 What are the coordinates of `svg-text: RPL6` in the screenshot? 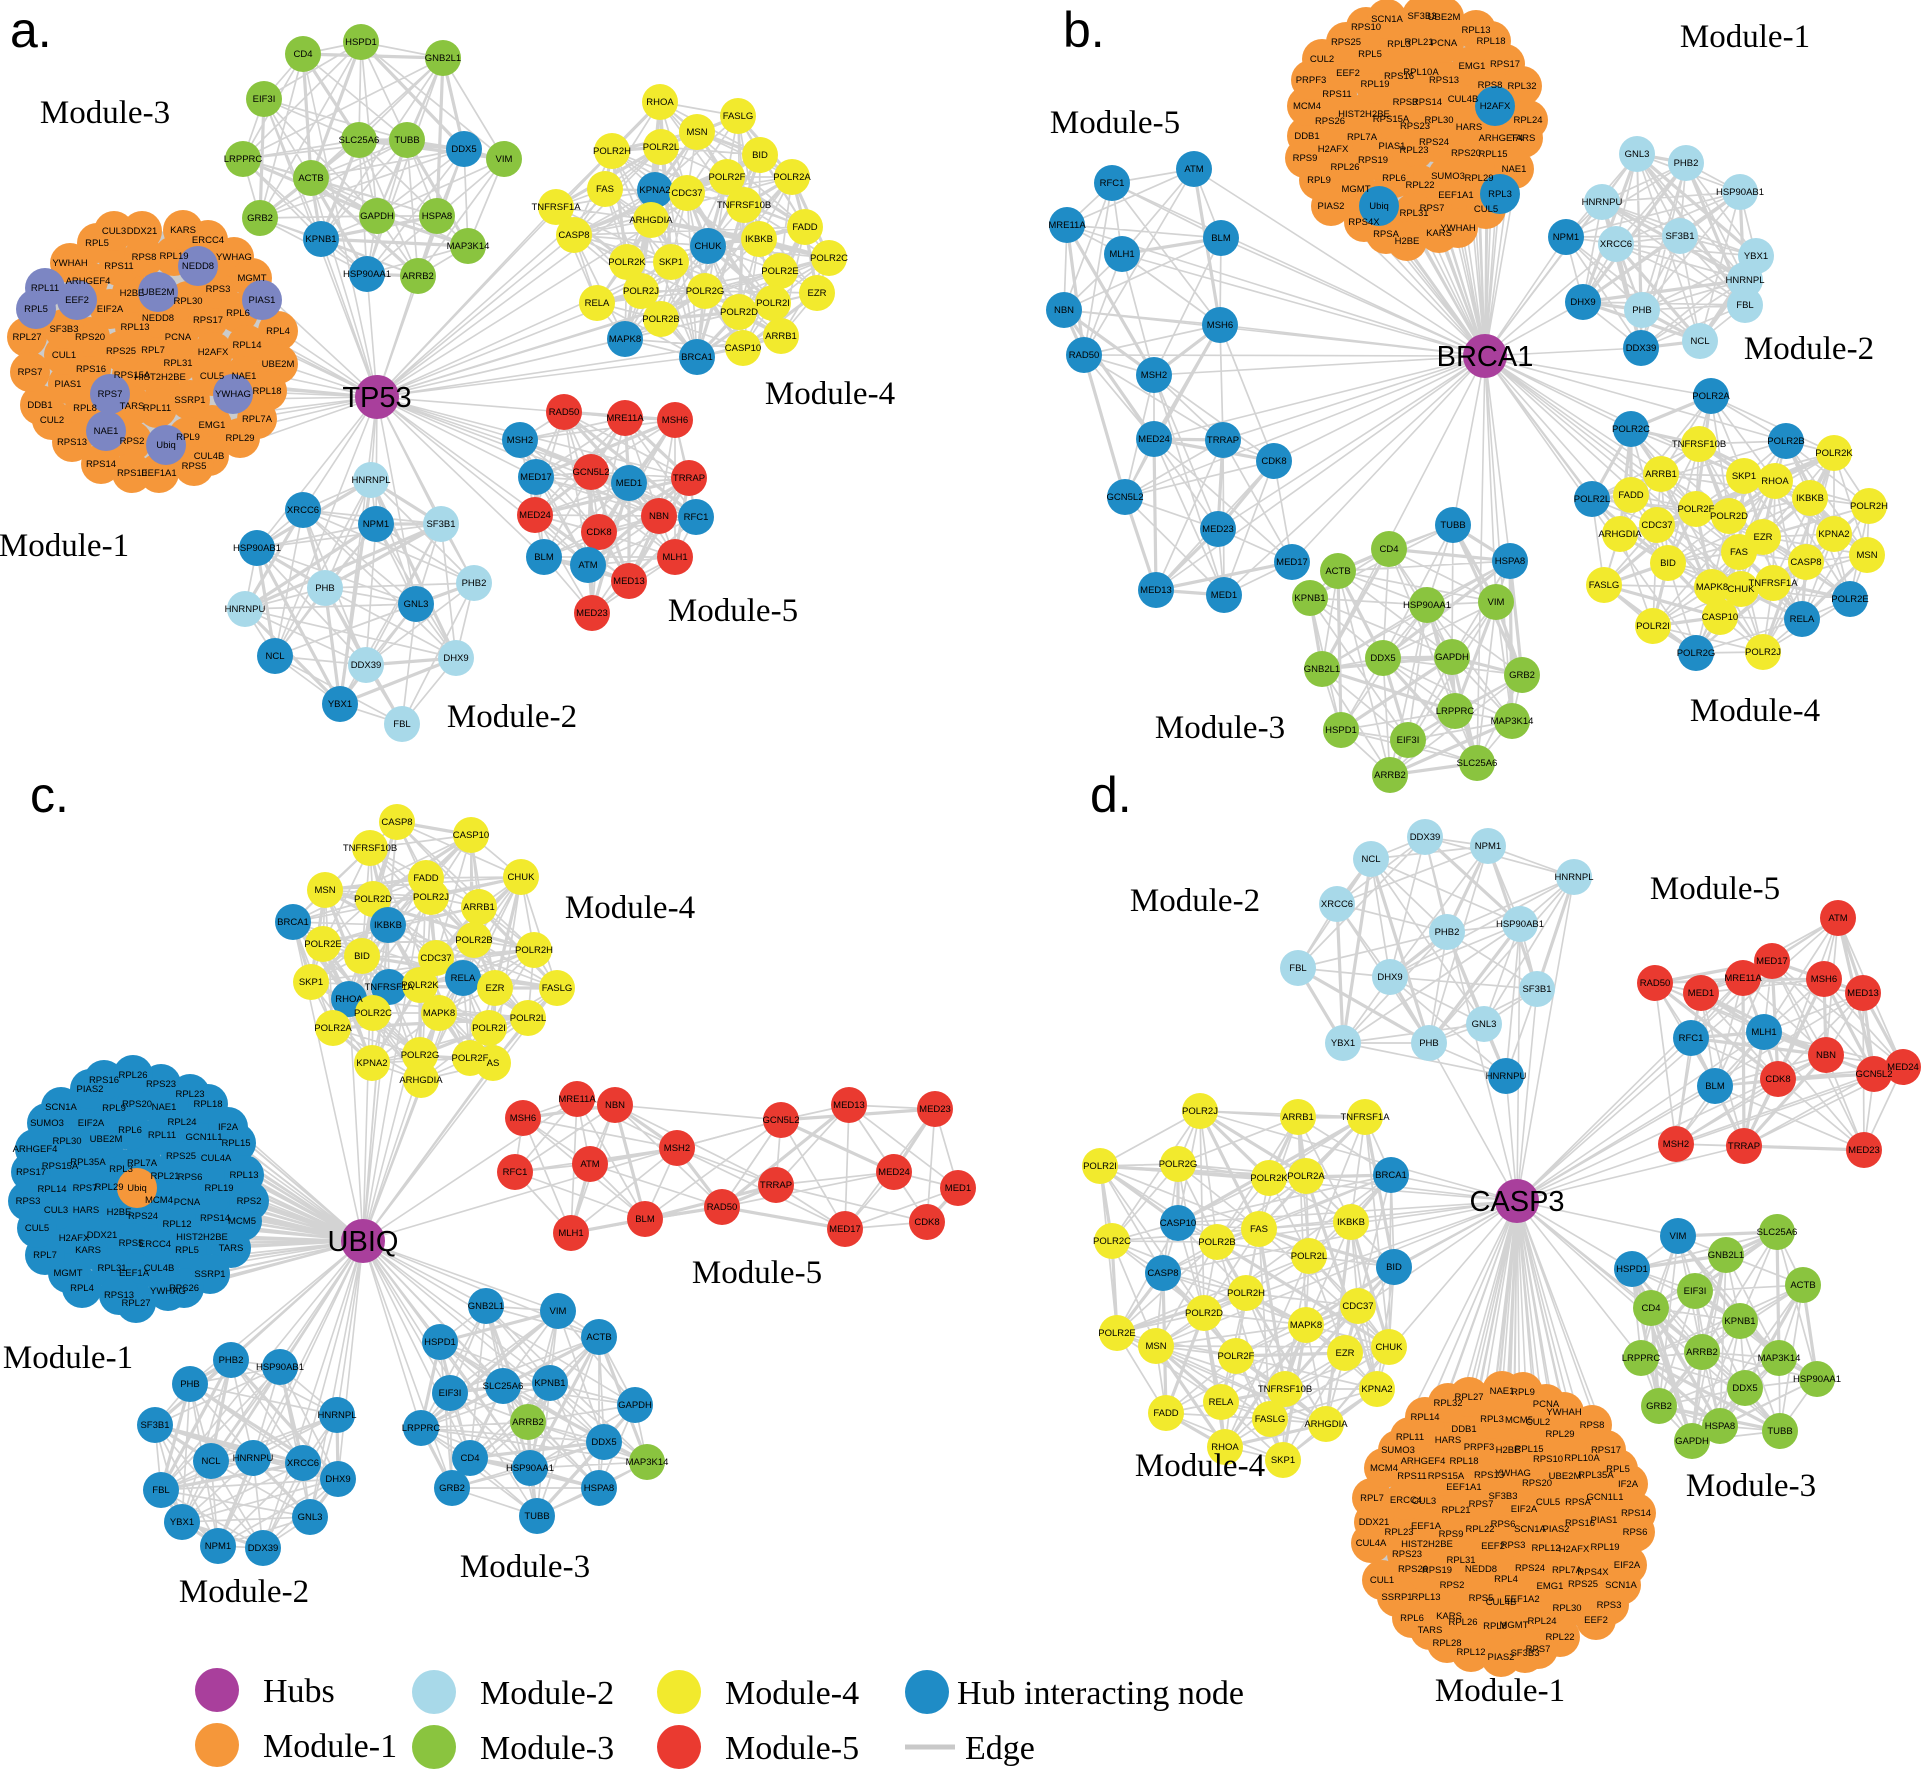 It's located at (238, 313).